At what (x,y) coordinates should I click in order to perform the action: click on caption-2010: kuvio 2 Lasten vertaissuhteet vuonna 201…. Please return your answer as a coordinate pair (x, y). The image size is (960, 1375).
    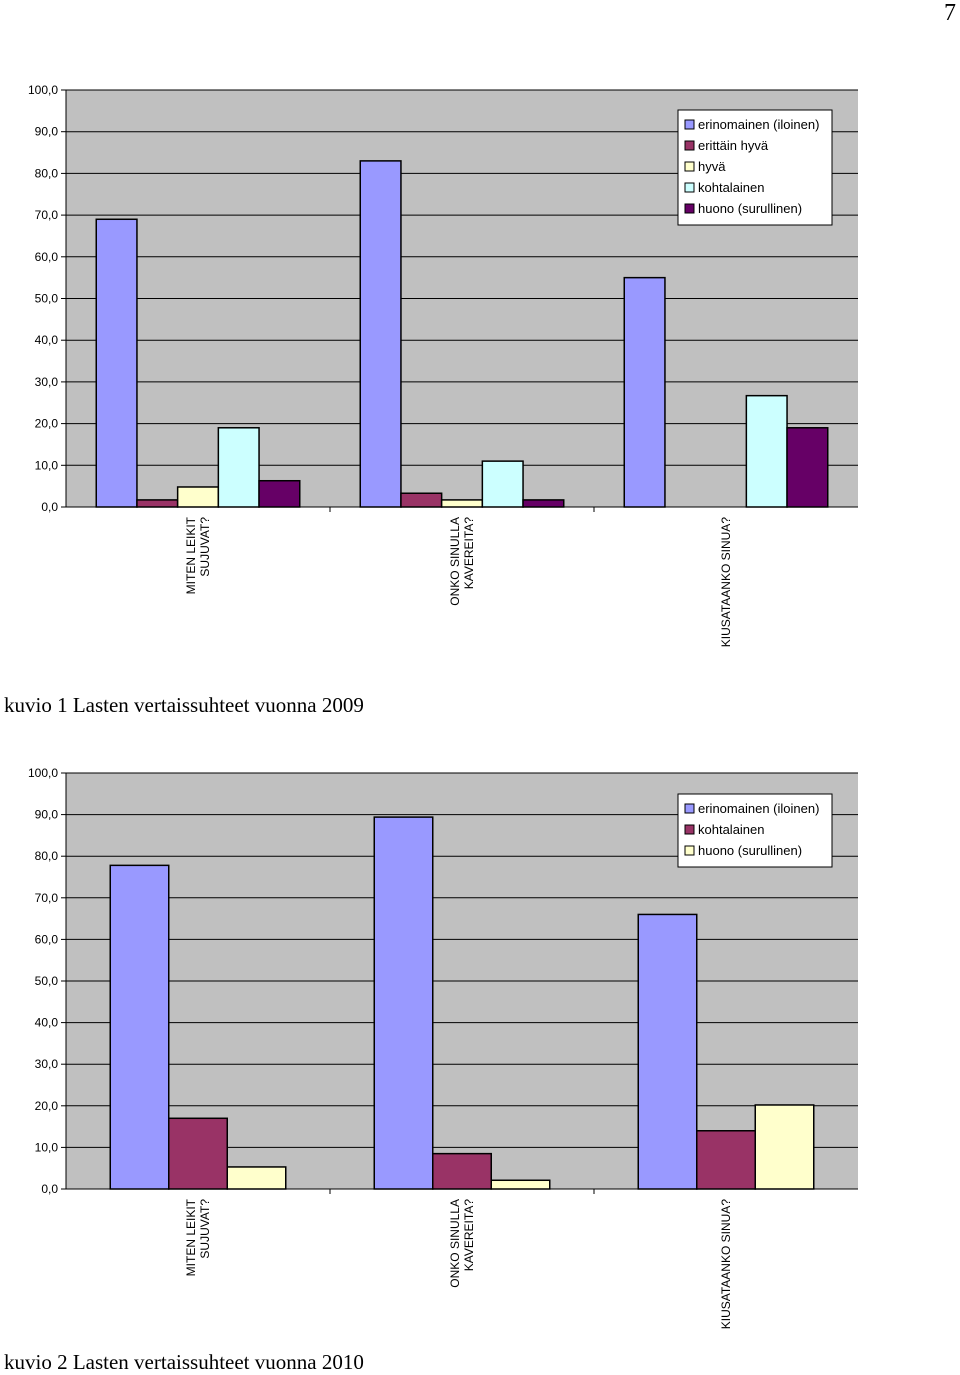
    Looking at the image, I should click on (184, 1362).